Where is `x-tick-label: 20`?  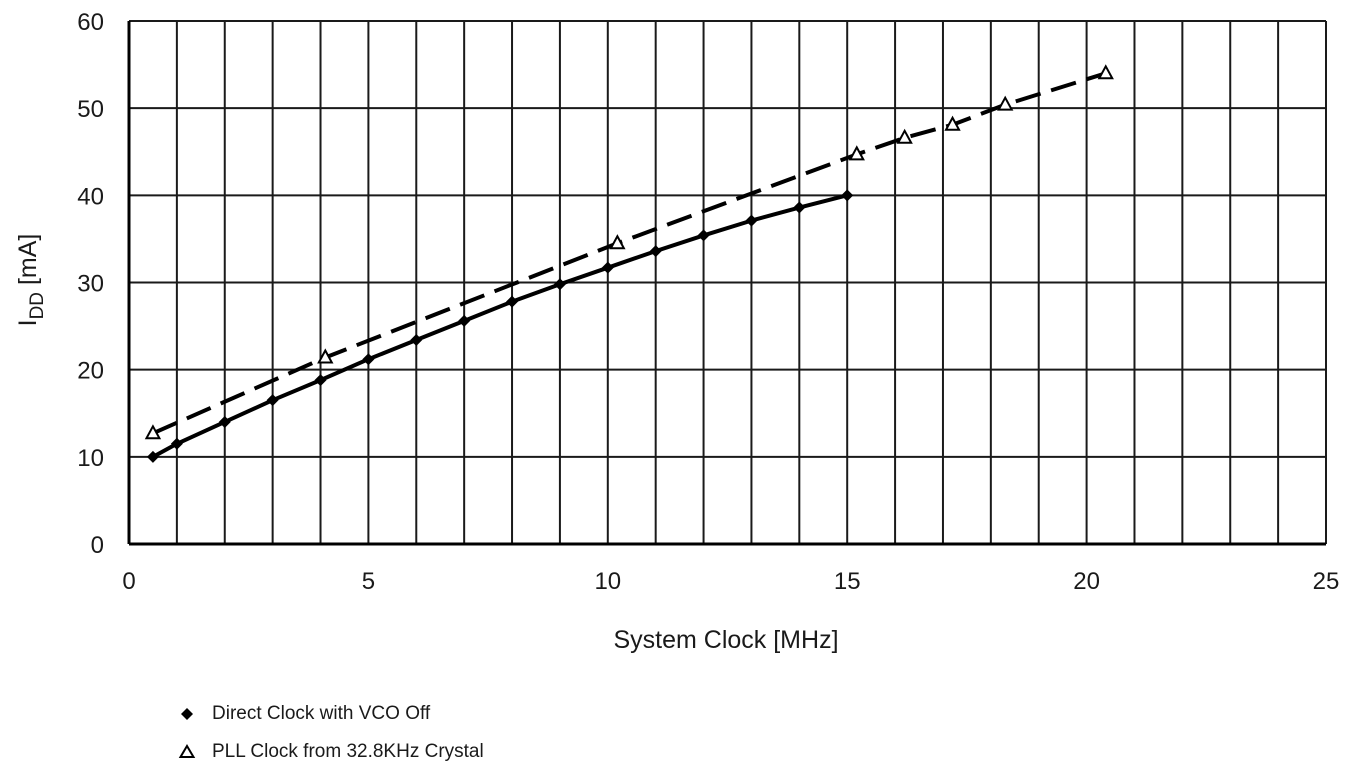
x-tick-label: 20 is located at coordinates (1086, 581).